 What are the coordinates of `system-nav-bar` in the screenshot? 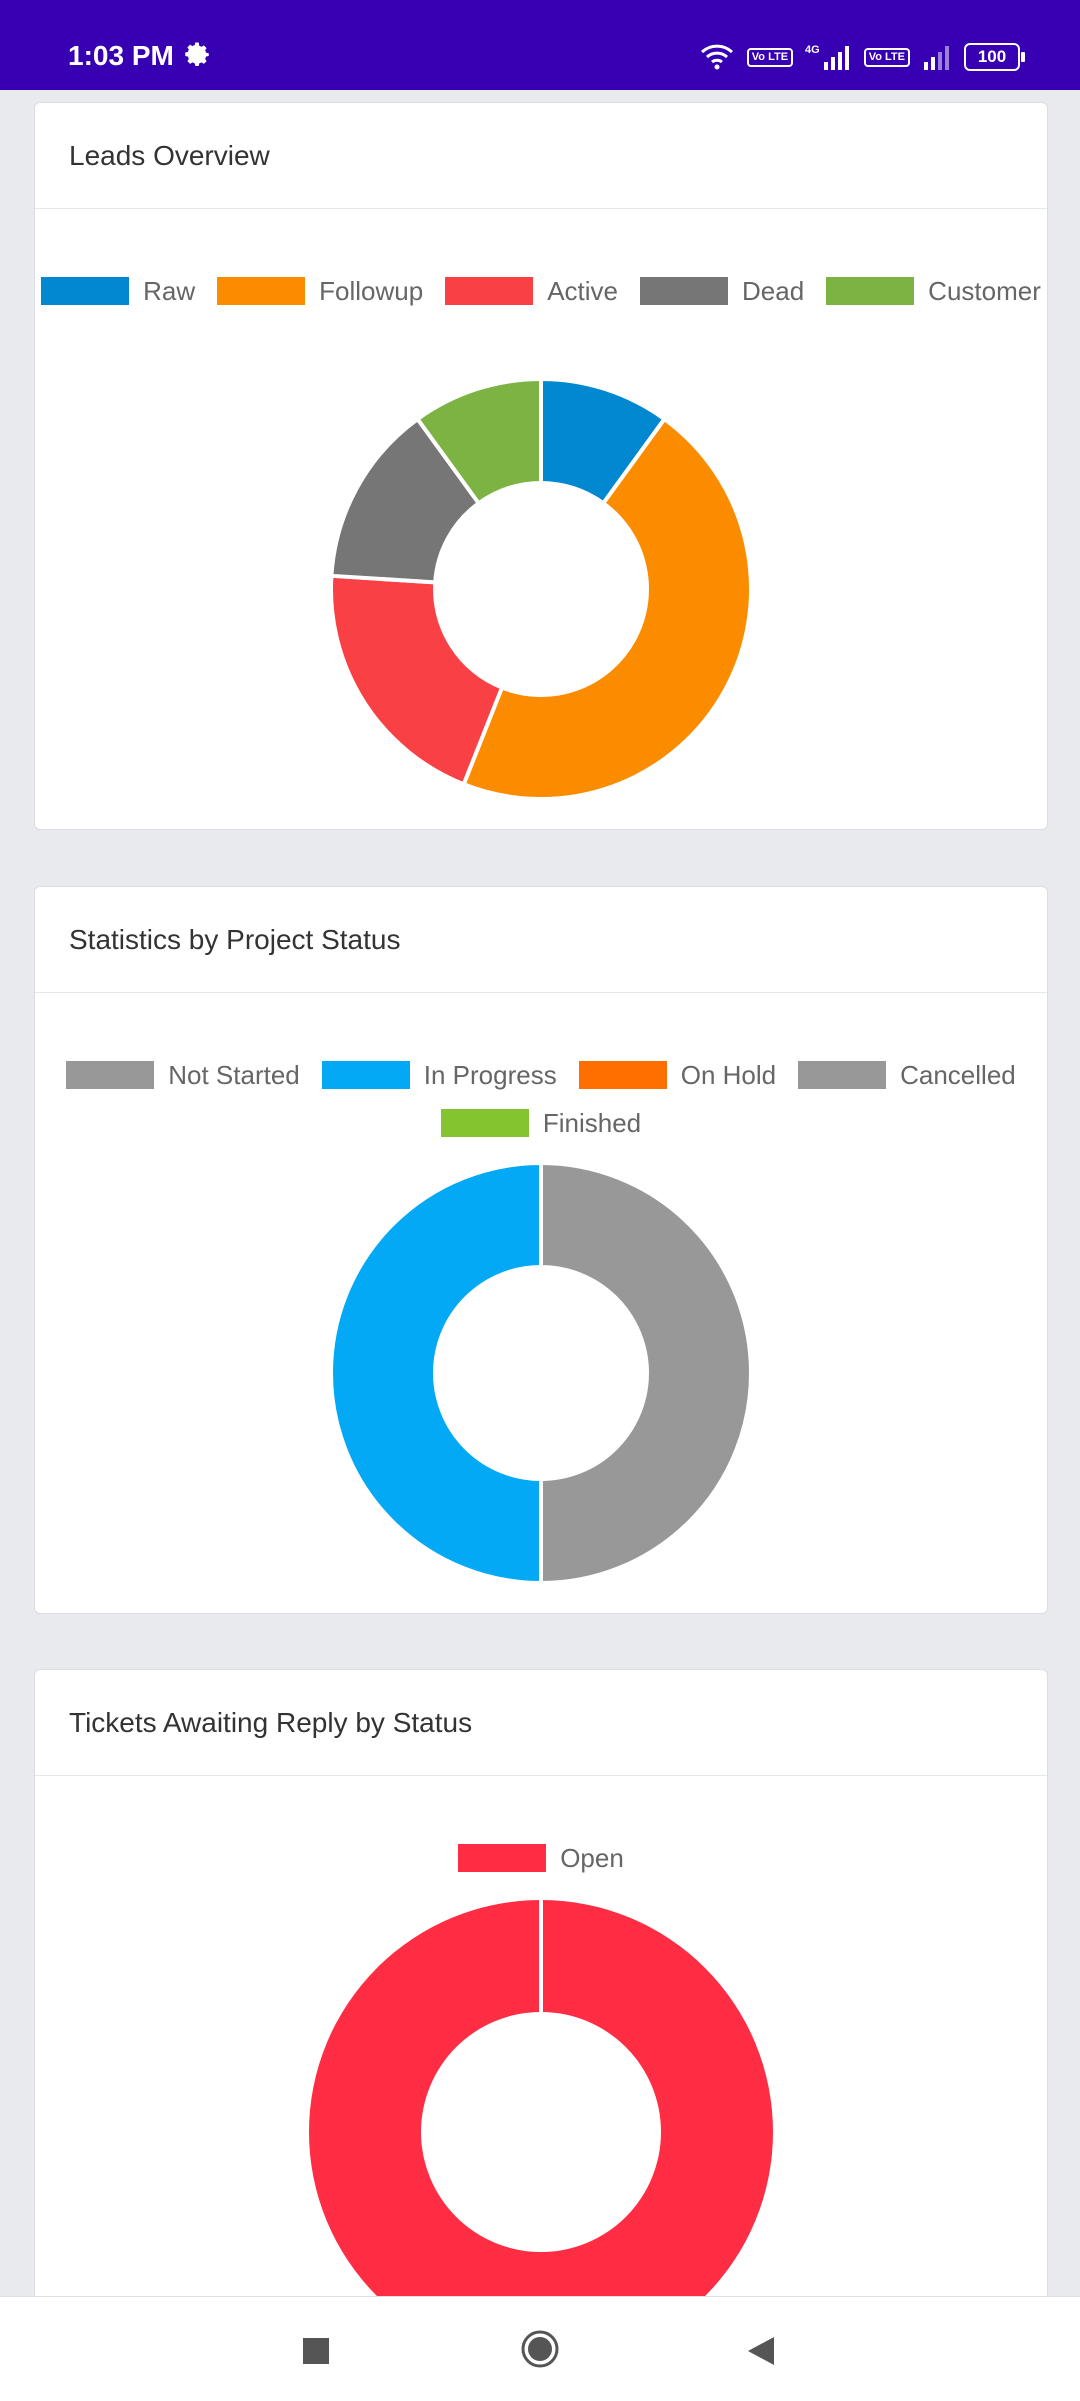 It's located at (540, 2348).